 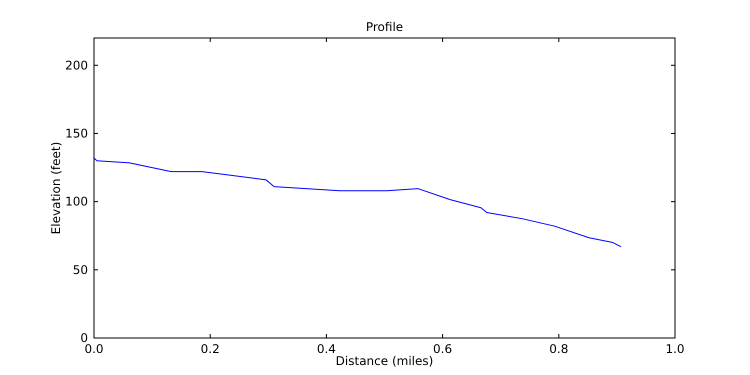 I want to click on x-axis-title: Distance (miles), so click(x=385, y=361).